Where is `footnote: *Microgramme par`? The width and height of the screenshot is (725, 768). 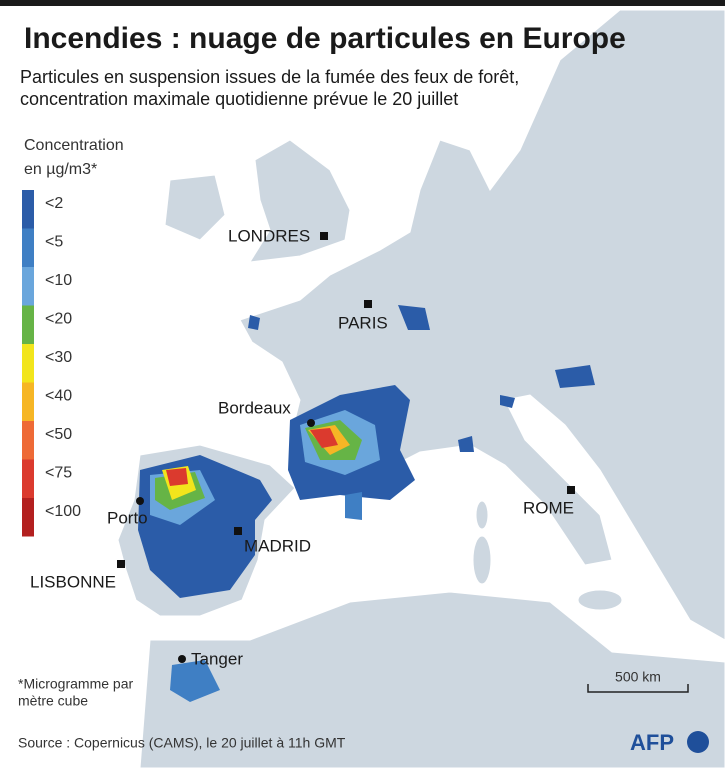 footnote: *Microgramme par is located at coordinates (75, 684).